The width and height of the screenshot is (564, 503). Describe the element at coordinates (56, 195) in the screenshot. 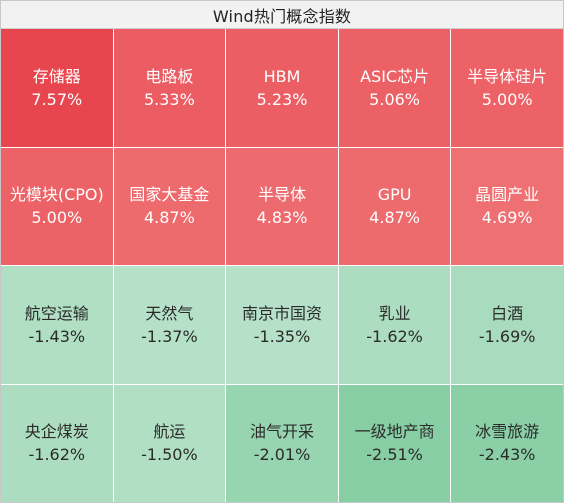

I see `concept-name: 光模块(CPO)` at that location.